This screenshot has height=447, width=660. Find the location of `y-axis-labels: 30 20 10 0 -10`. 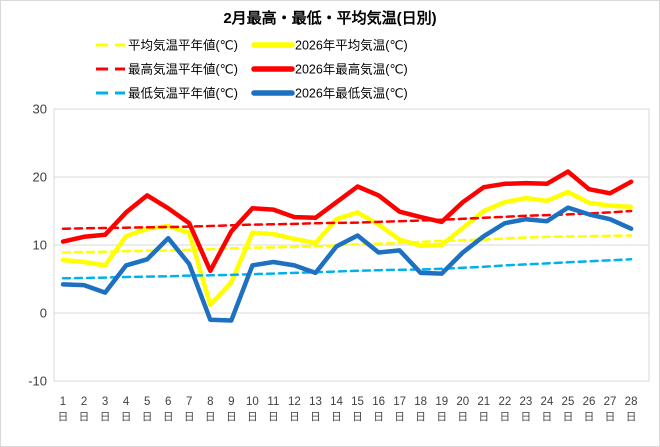

y-axis-labels: 30 20 10 0 -10 is located at coordinates (37, 245).